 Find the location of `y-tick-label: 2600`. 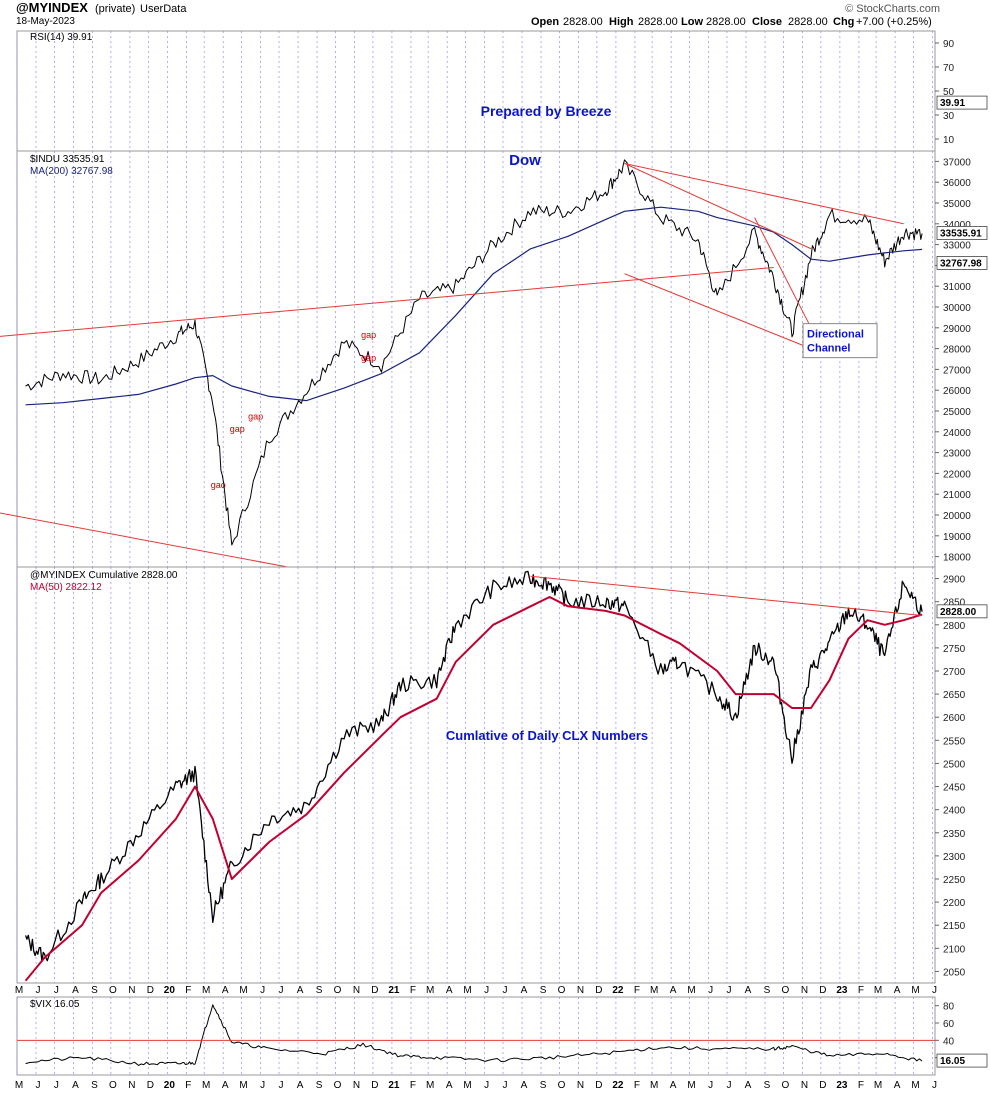

y-tick-label: 2600 is located at coordinates (954, 718).